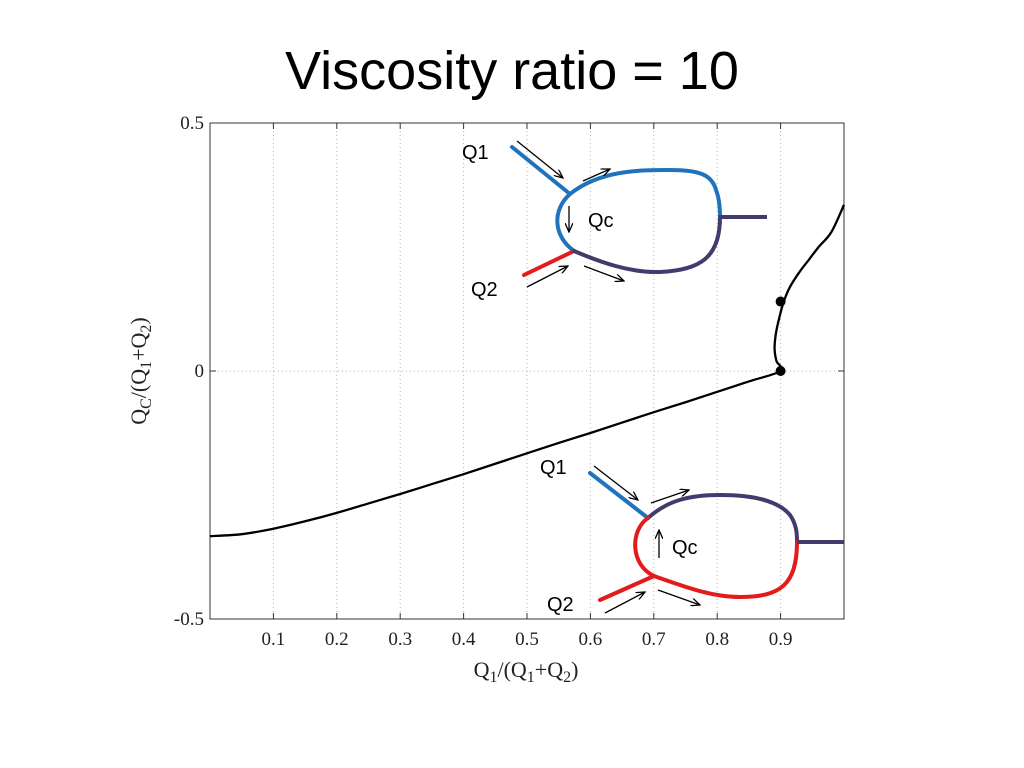 This screenshot has width=1024, height=768. What do you see at coordinates (669, 497) in the screenshot?
I see `bottom-flow-arrow-upper` at bounding box center [669, 497].